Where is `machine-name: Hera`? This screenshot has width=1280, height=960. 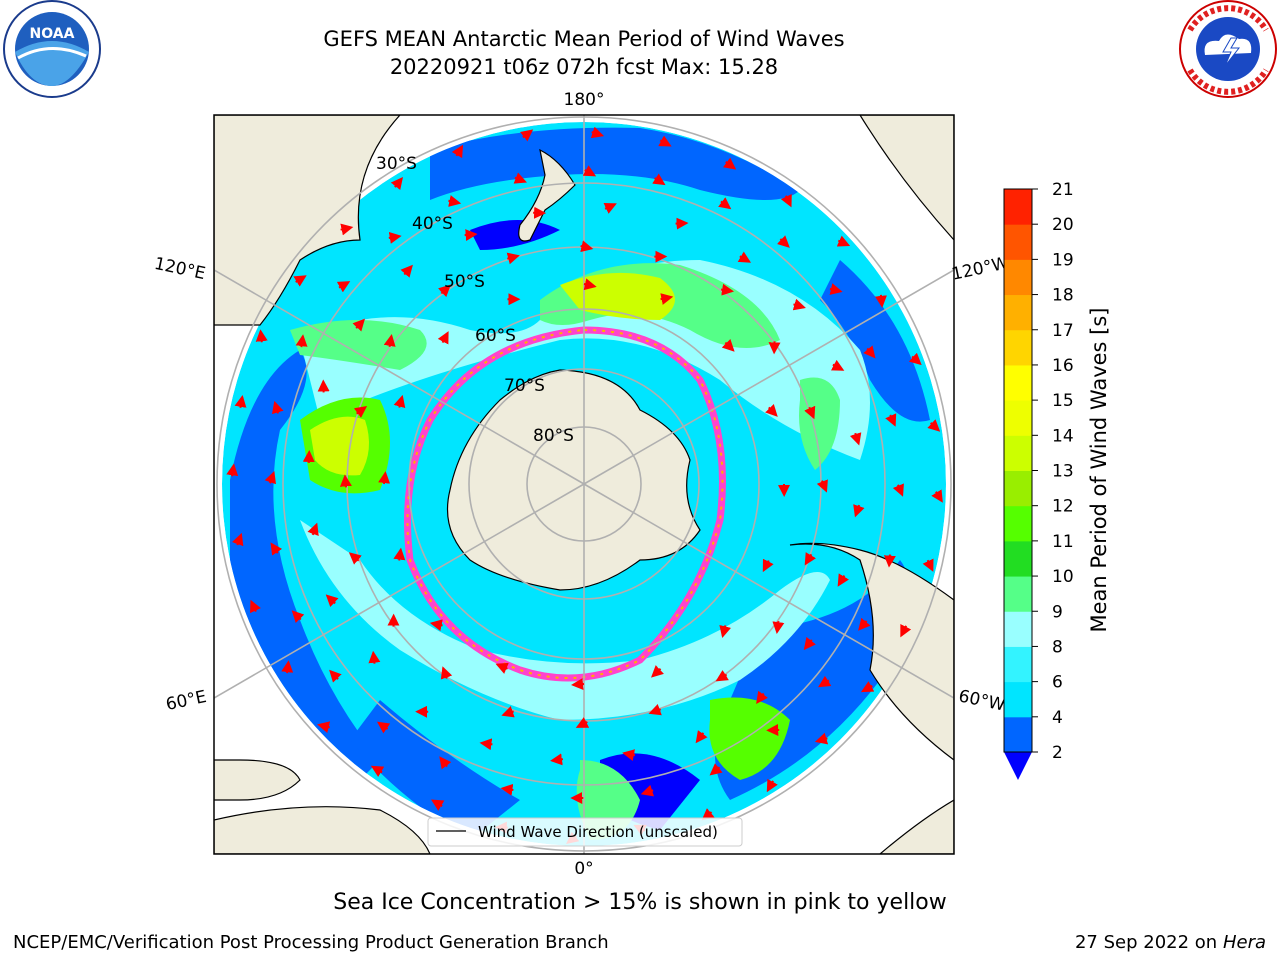
machine-name: Hera is located at coordinates (1244, 942).